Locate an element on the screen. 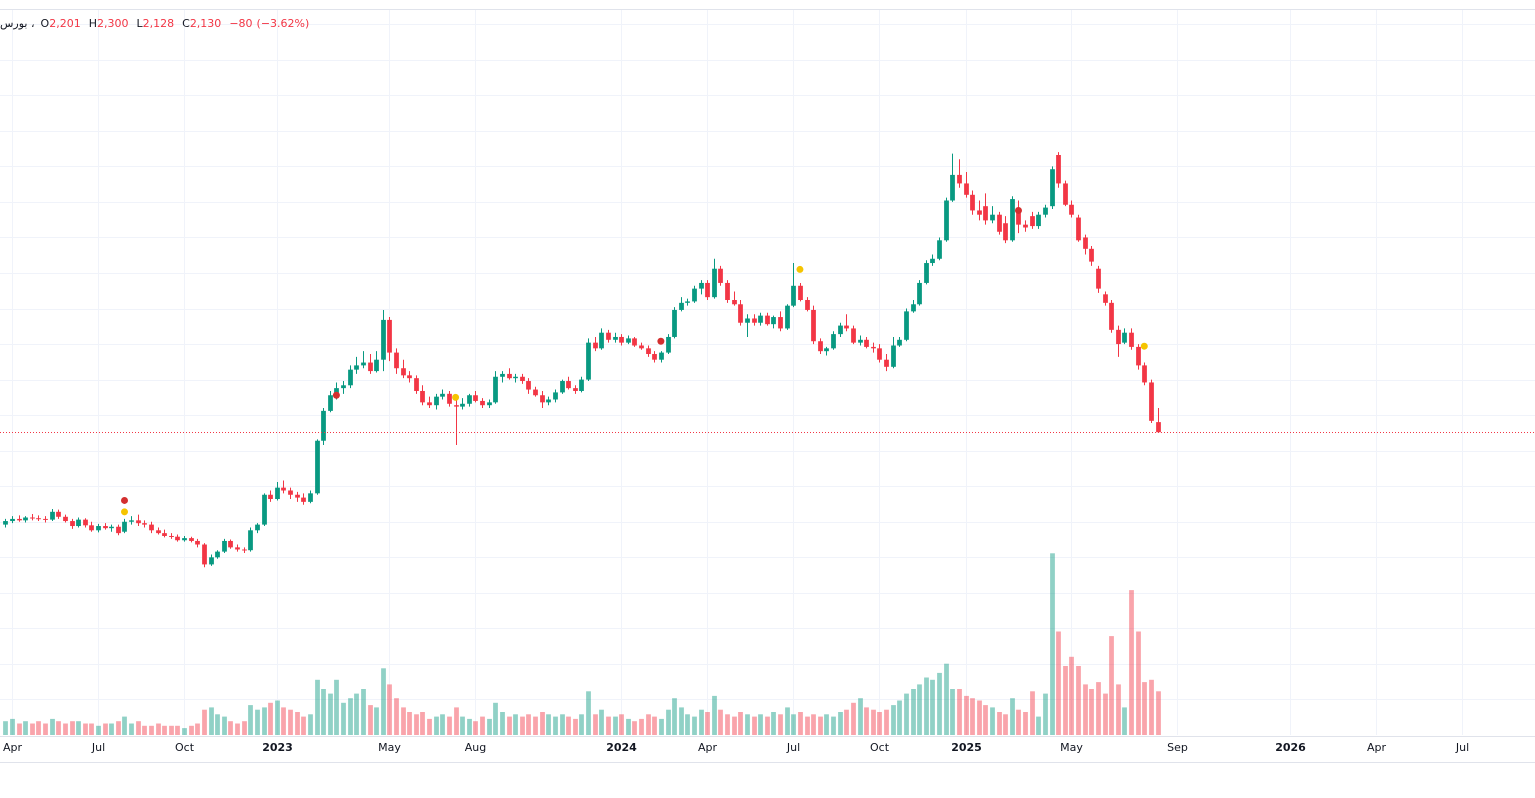  legend-change: −80 is located at coordinates (241, 23).